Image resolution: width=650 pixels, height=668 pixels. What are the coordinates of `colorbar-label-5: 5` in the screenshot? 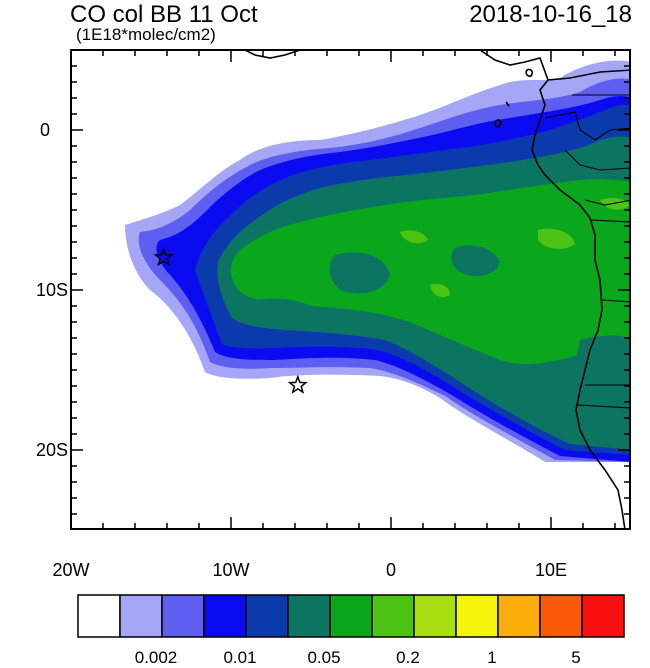 It's located at (576, 657).